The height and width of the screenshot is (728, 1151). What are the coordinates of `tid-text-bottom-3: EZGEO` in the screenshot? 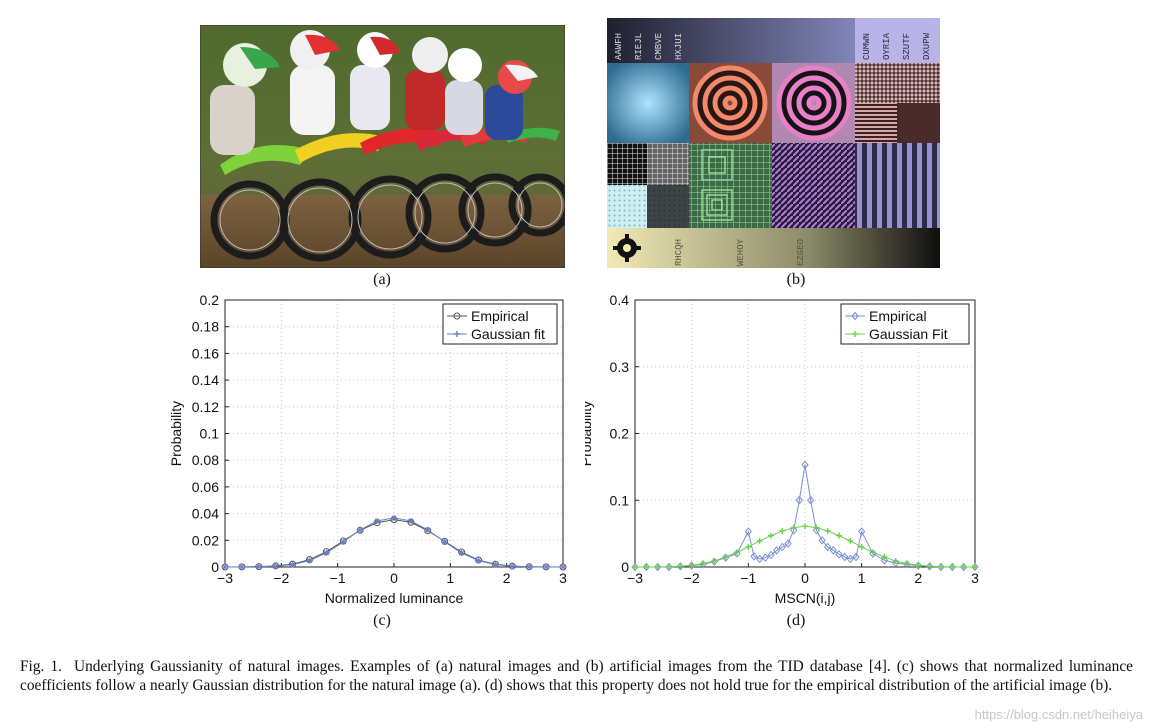 It's located at (801, 252).